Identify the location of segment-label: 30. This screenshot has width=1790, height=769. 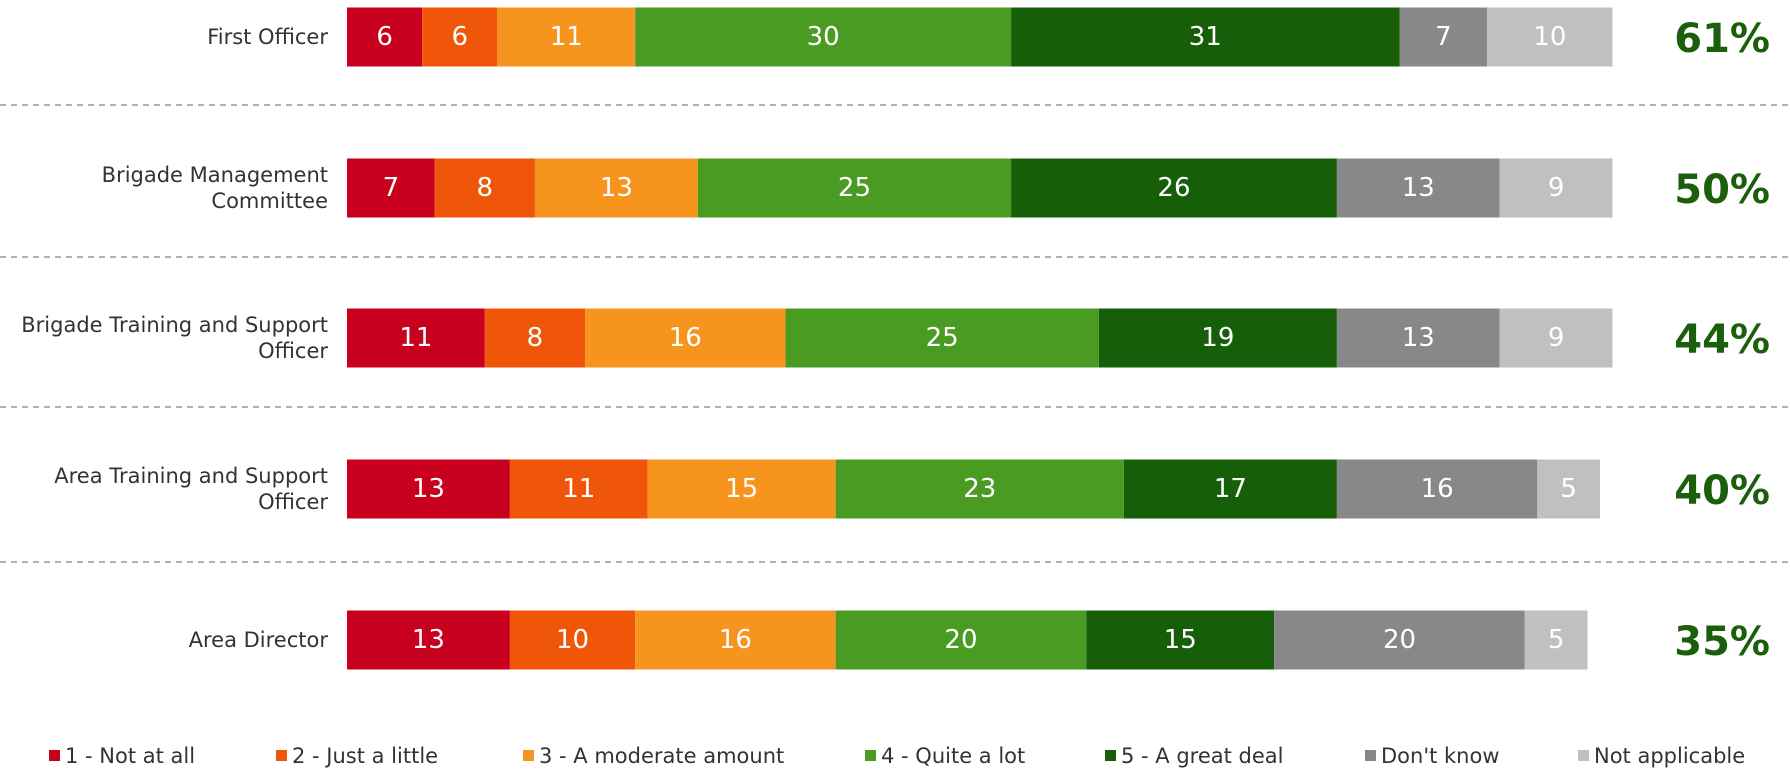
(823, 37).